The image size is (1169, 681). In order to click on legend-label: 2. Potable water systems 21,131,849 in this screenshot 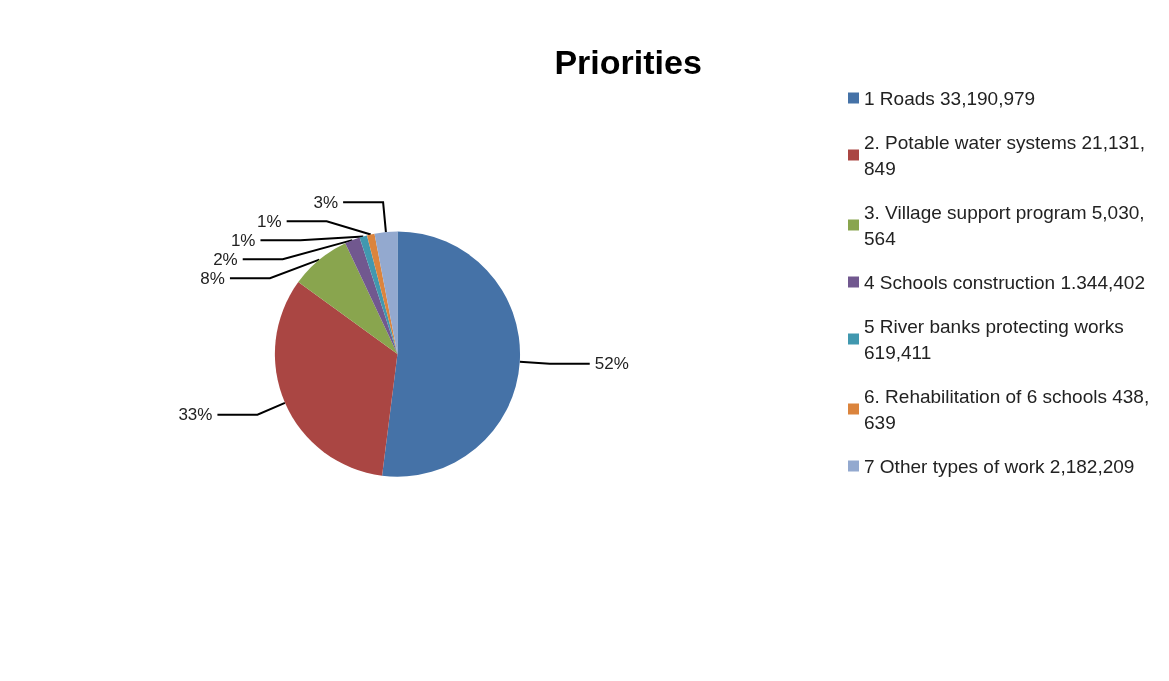, I will do `click(1004, 155)`.